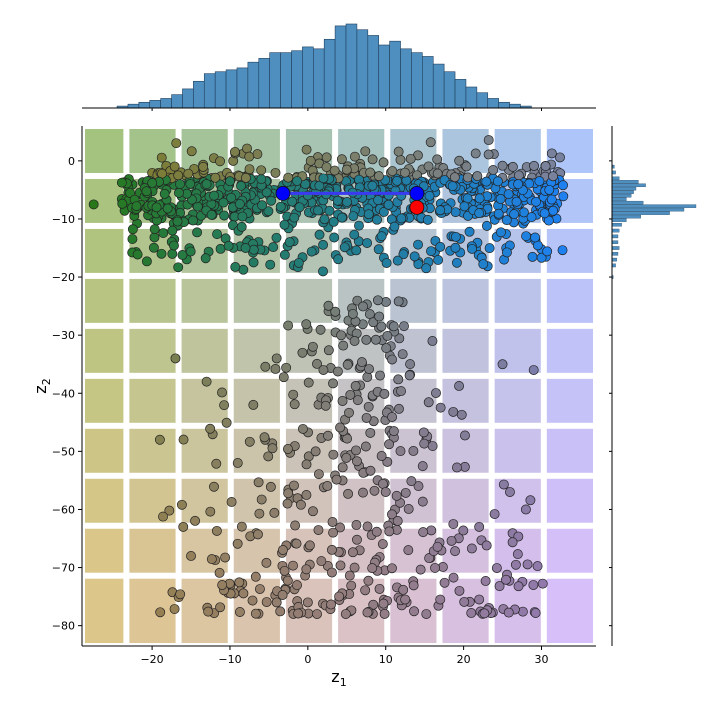 The height and width of the screenshot is (724, 720). What do you see at coordinates (42, 385) in the screenshot?
I see `y-axis-label: z2` at bounding box center [42, 385].